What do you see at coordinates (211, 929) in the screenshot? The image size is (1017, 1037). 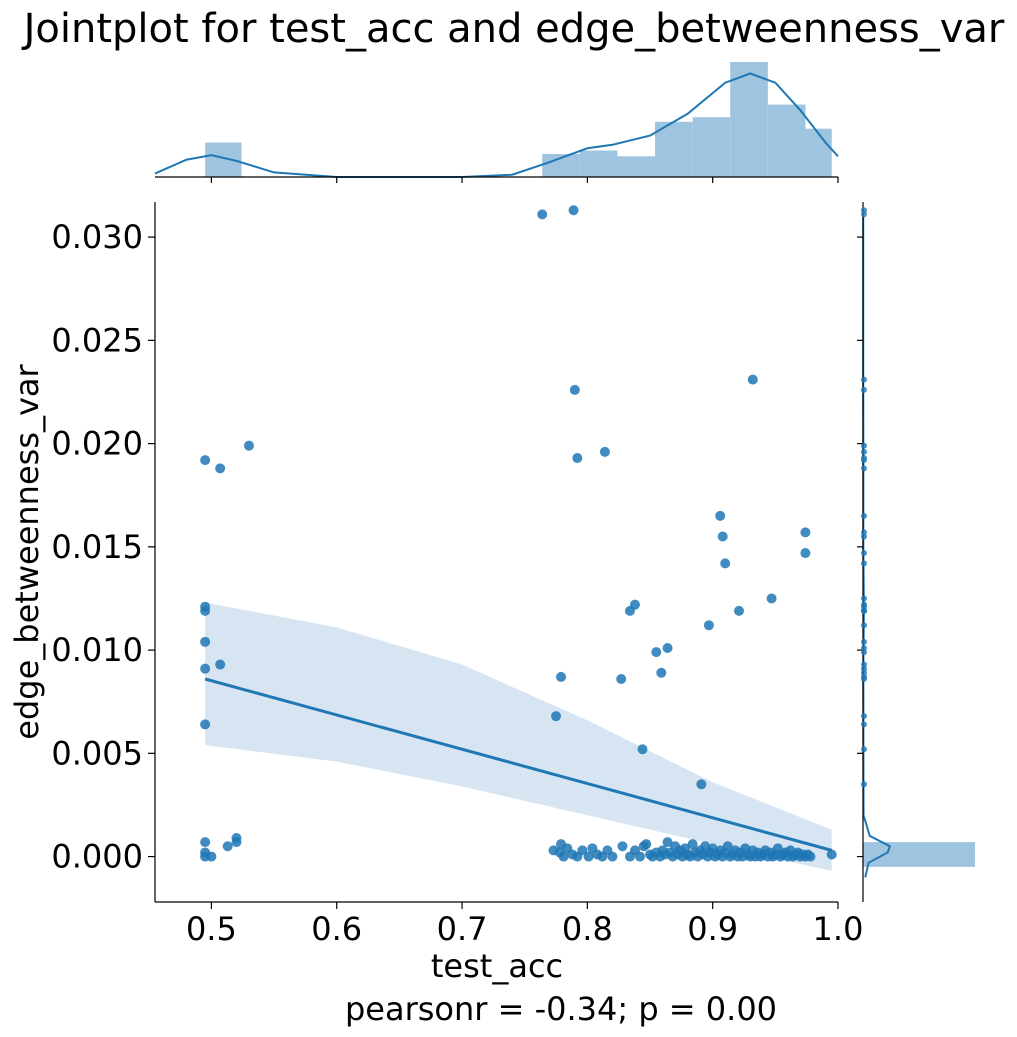 I see `x-tick-label: 0.5` at bounding box center [211, 929].